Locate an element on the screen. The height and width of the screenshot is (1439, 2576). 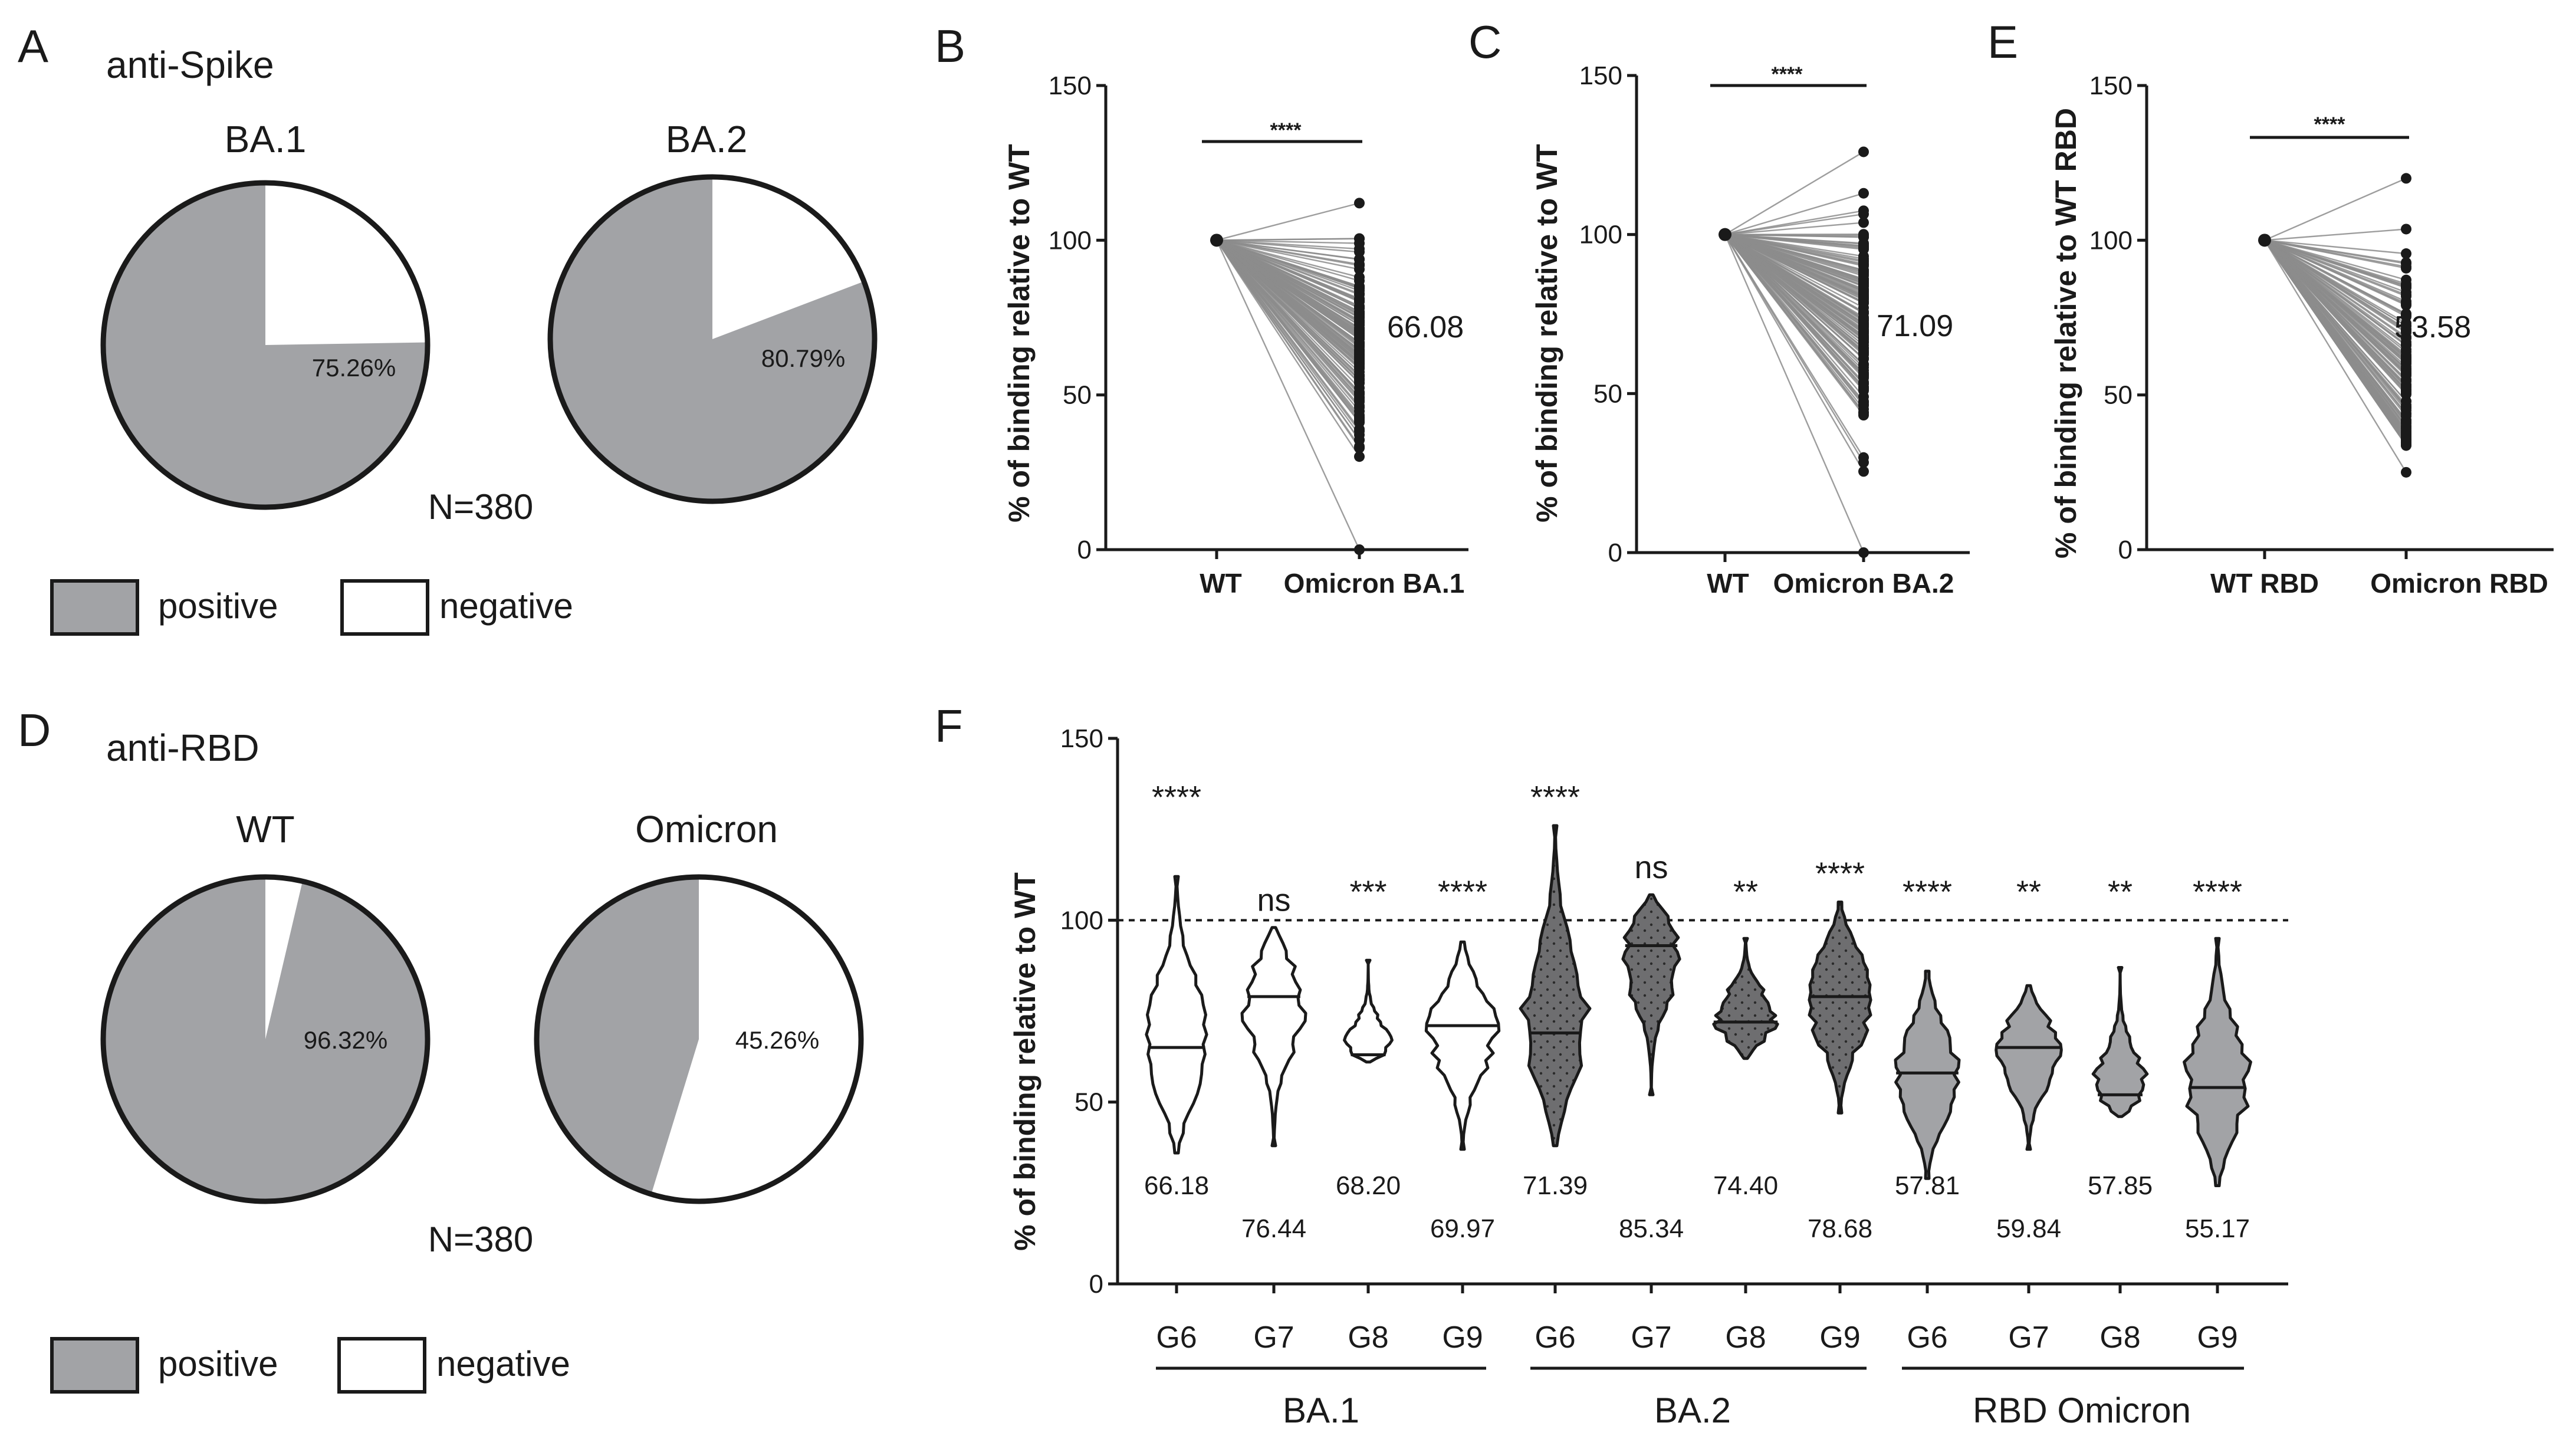
panel-a-letter: A is located at coordinates (33, 46).